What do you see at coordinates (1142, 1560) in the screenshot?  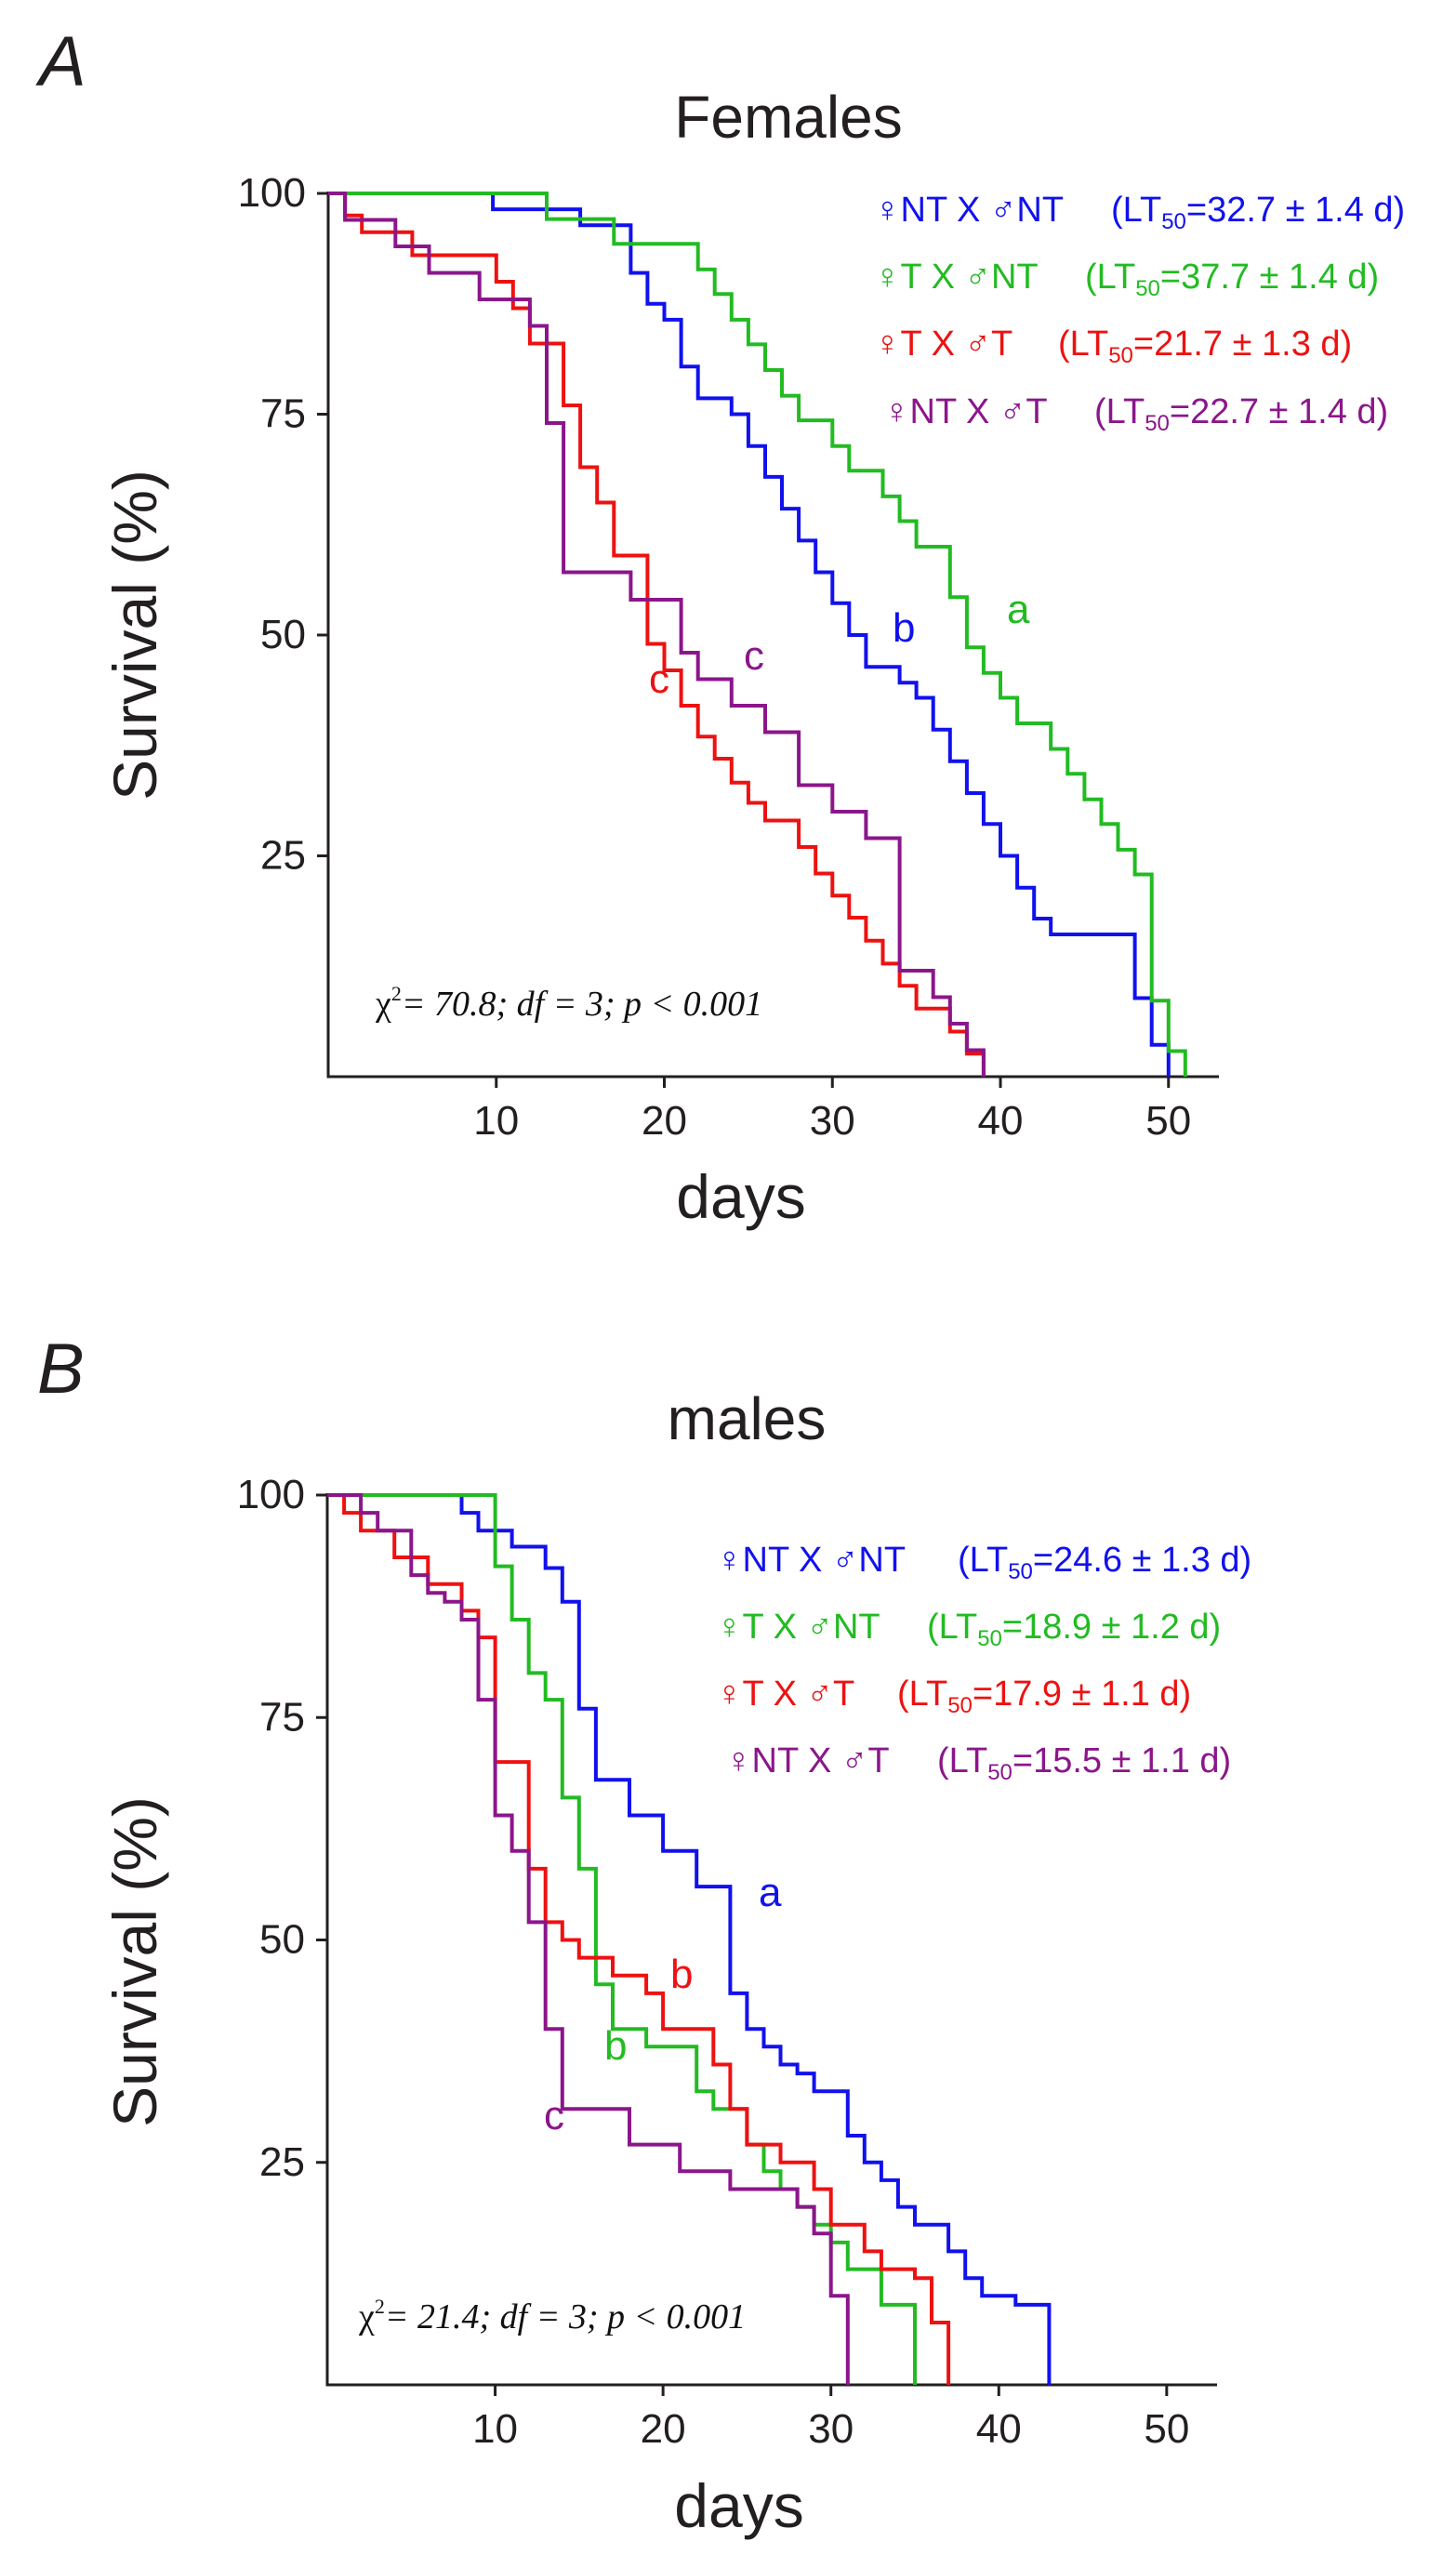 I see `legend-stat-value: =24.6 ± 1.3 d)` at bounding box center [1142, 1560].